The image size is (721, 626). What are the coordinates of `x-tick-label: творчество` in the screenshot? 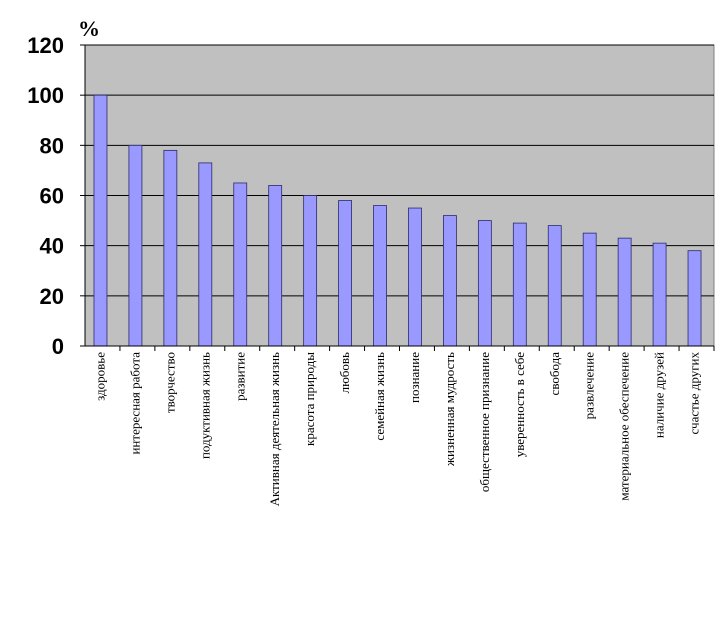 It's located at (169, 382).